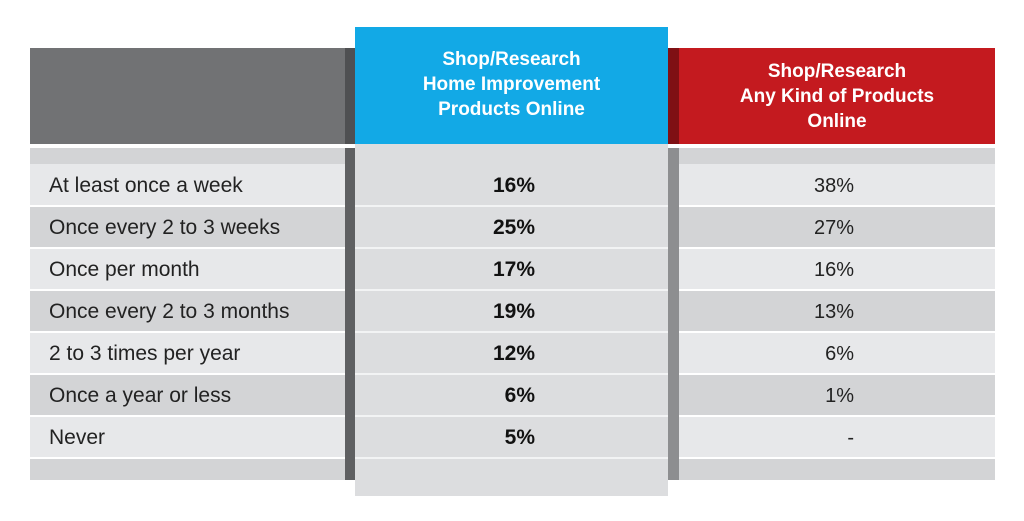 This screenshot has height=521, width=1024. Describe the element at coordinates (187, 96) in the screenshot. I see `corner-header-cell` at that location.